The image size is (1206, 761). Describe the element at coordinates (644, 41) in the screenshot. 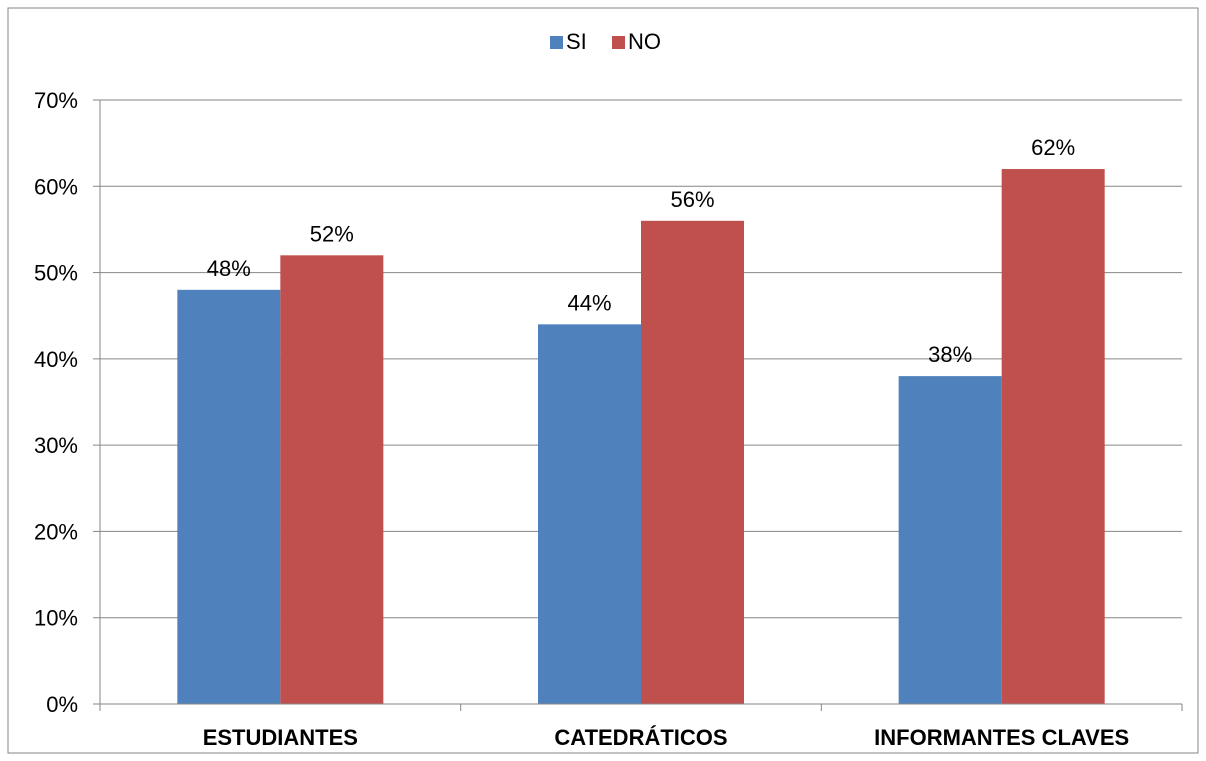

I see `legend-label-no: NO` at that location.